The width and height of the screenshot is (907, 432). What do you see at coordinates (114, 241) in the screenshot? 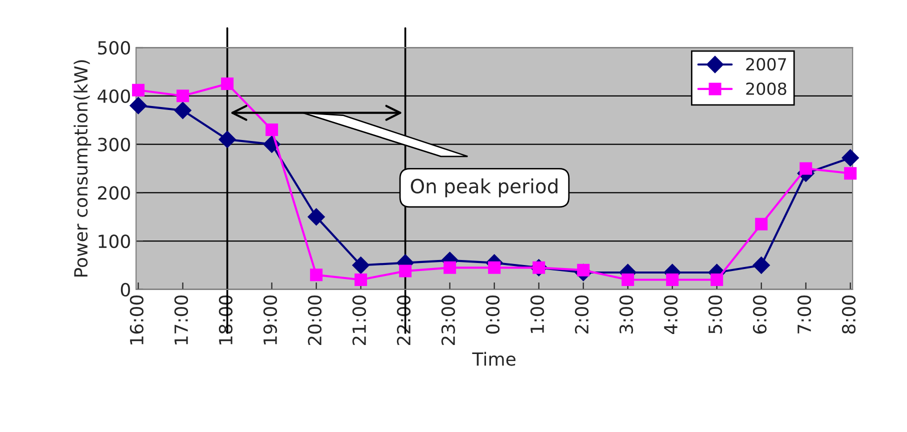
I see `y-tick-label: 100` at bounding box center [114, 241].